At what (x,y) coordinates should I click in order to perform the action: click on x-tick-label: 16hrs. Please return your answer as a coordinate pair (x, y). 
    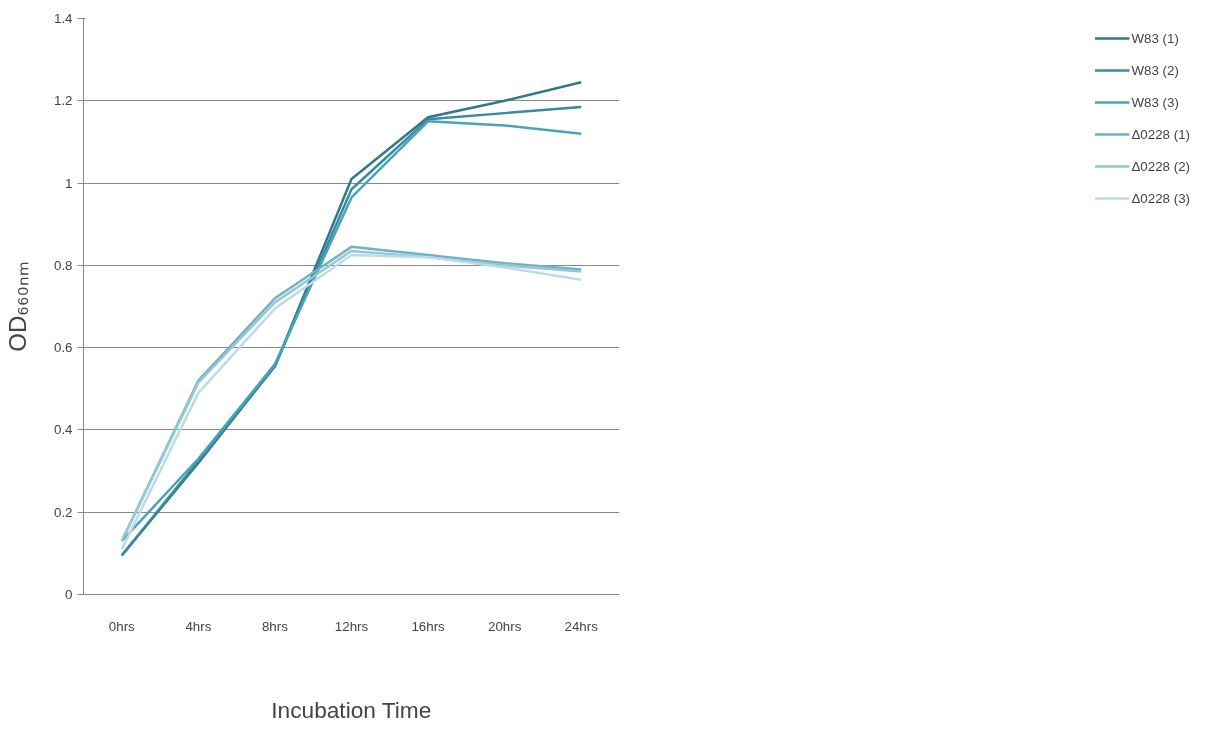
    Looking at the image, I should click on (428, 626).